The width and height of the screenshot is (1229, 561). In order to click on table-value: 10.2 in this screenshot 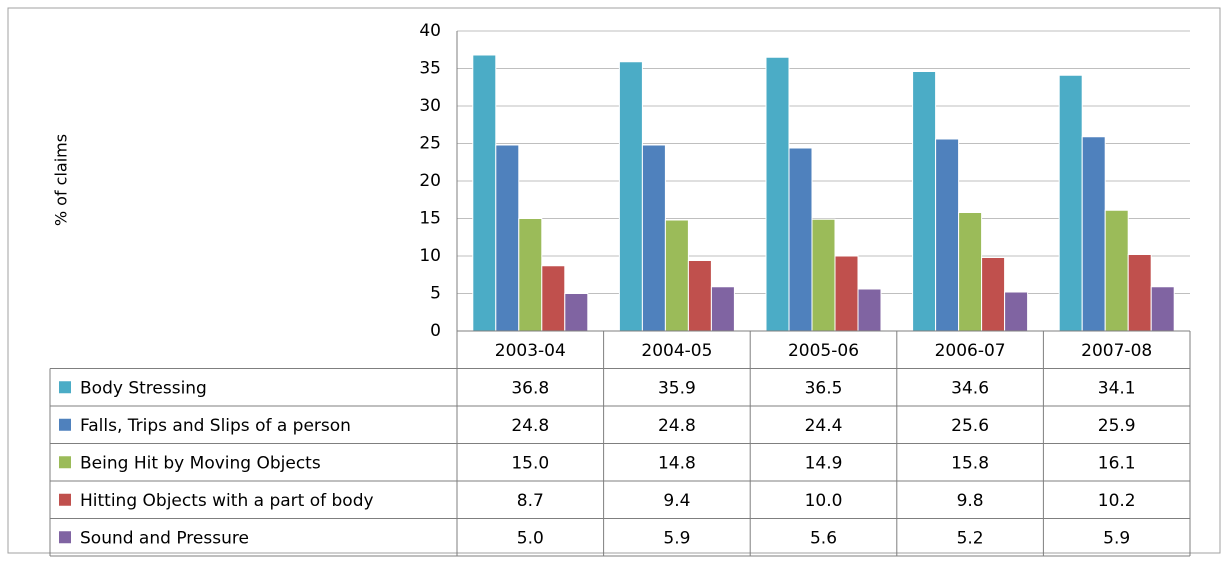, I will do `click(1117, 501)`.